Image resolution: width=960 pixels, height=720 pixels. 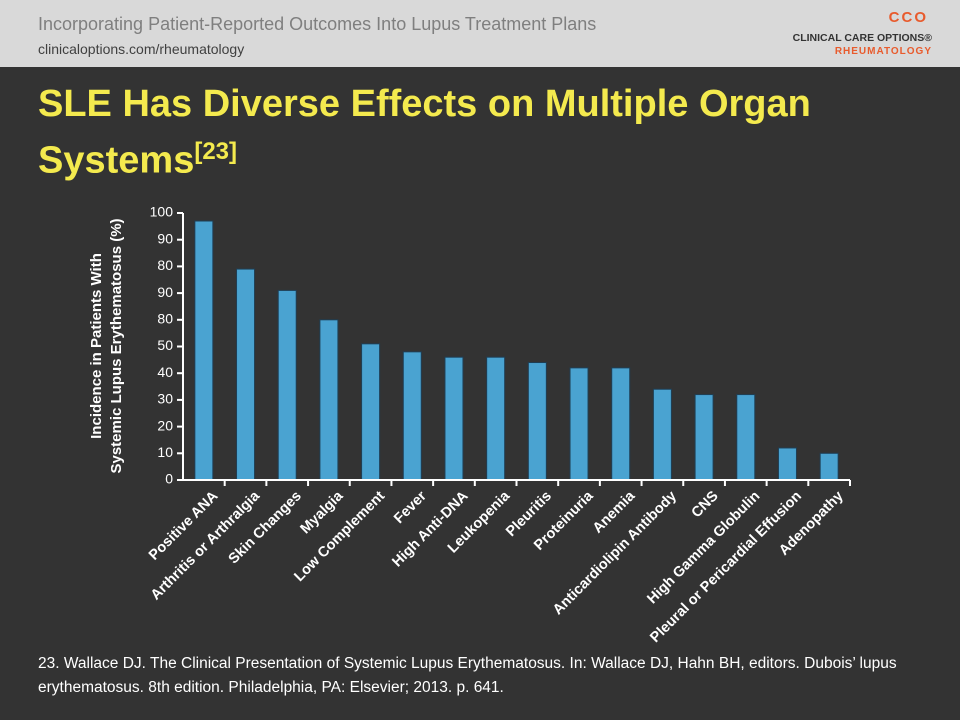 What do you see at coordinates (908, 17) in the screenshot?
I see `logo-mark: CCO` at bounding box center [908, 17].